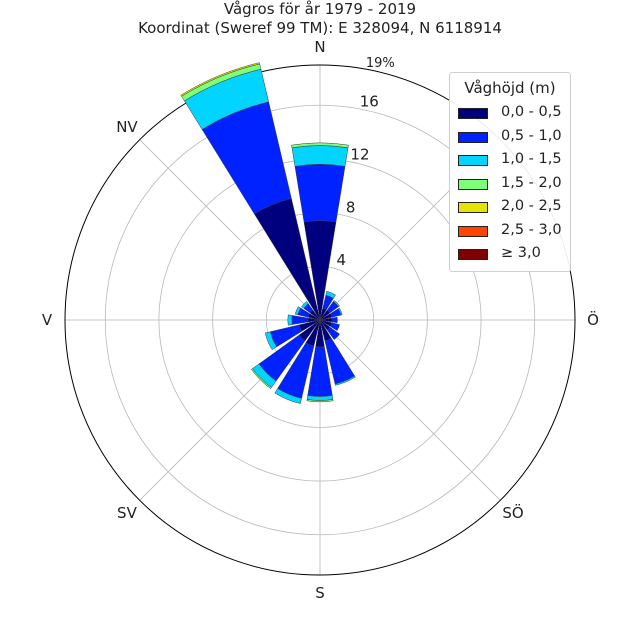 This screenshot has height=640, width=640. I want to click on legend-item: ≥ 3,0, so click(514, 254).